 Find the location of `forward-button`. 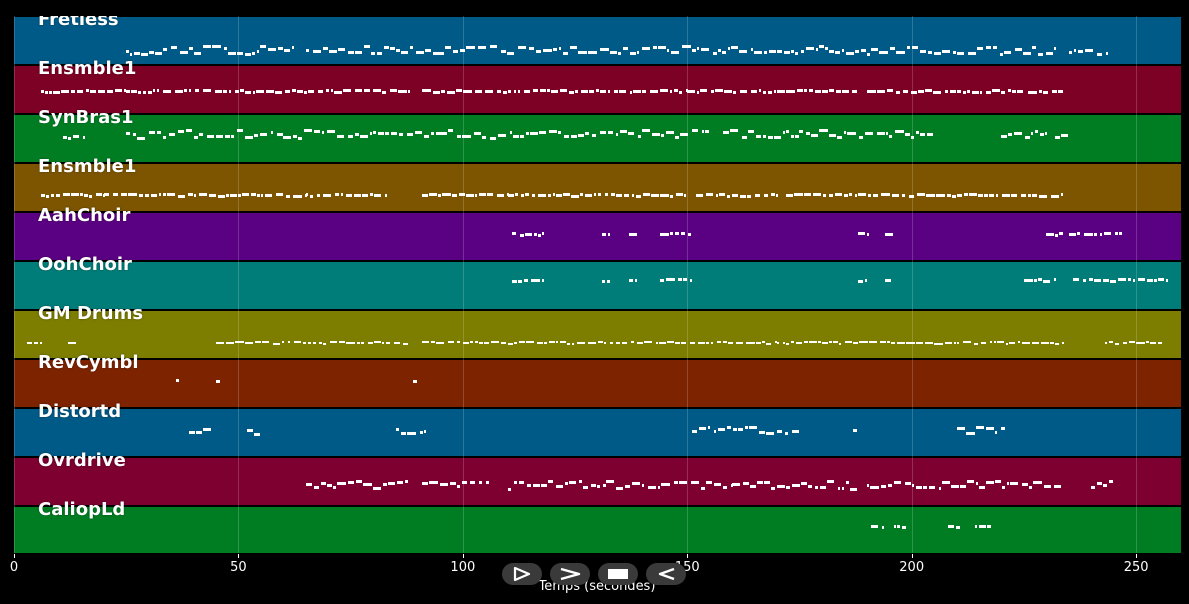

forward-button is located at coordinates (570, 574).